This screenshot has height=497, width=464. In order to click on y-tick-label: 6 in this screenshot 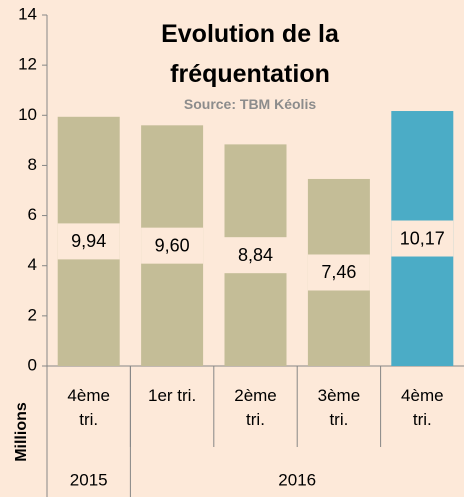, I will do `click(32, 214)`.